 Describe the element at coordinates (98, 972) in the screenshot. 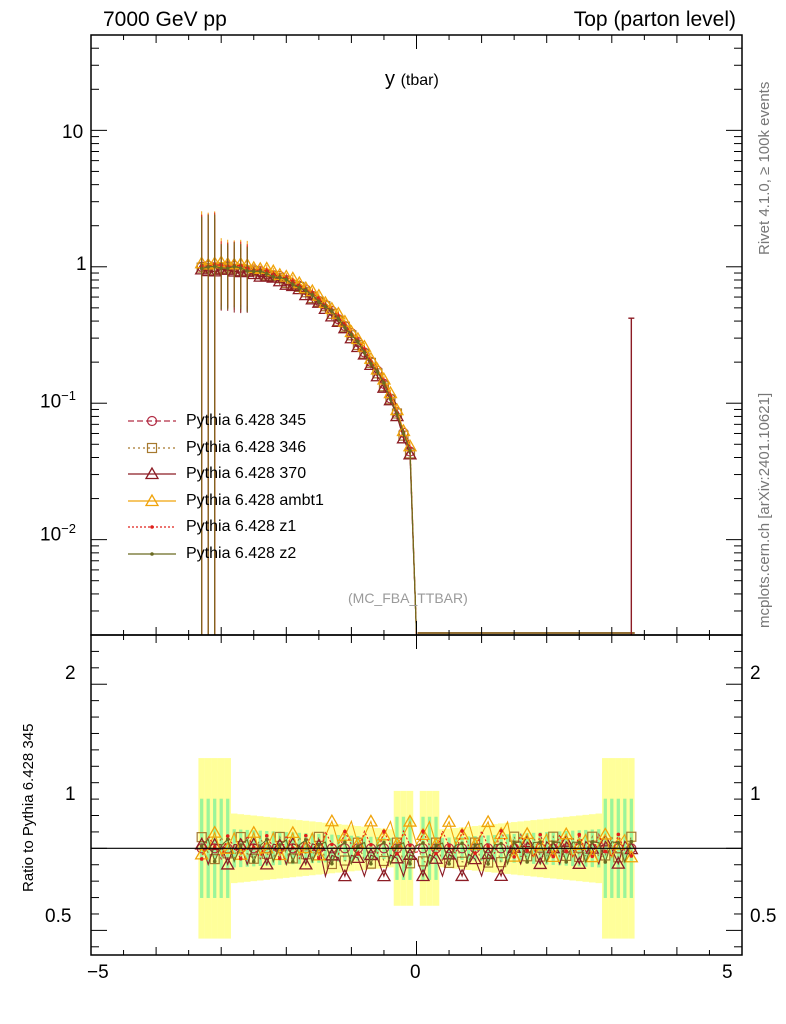

I see `x-tick-label-minus5: −5` at that location.